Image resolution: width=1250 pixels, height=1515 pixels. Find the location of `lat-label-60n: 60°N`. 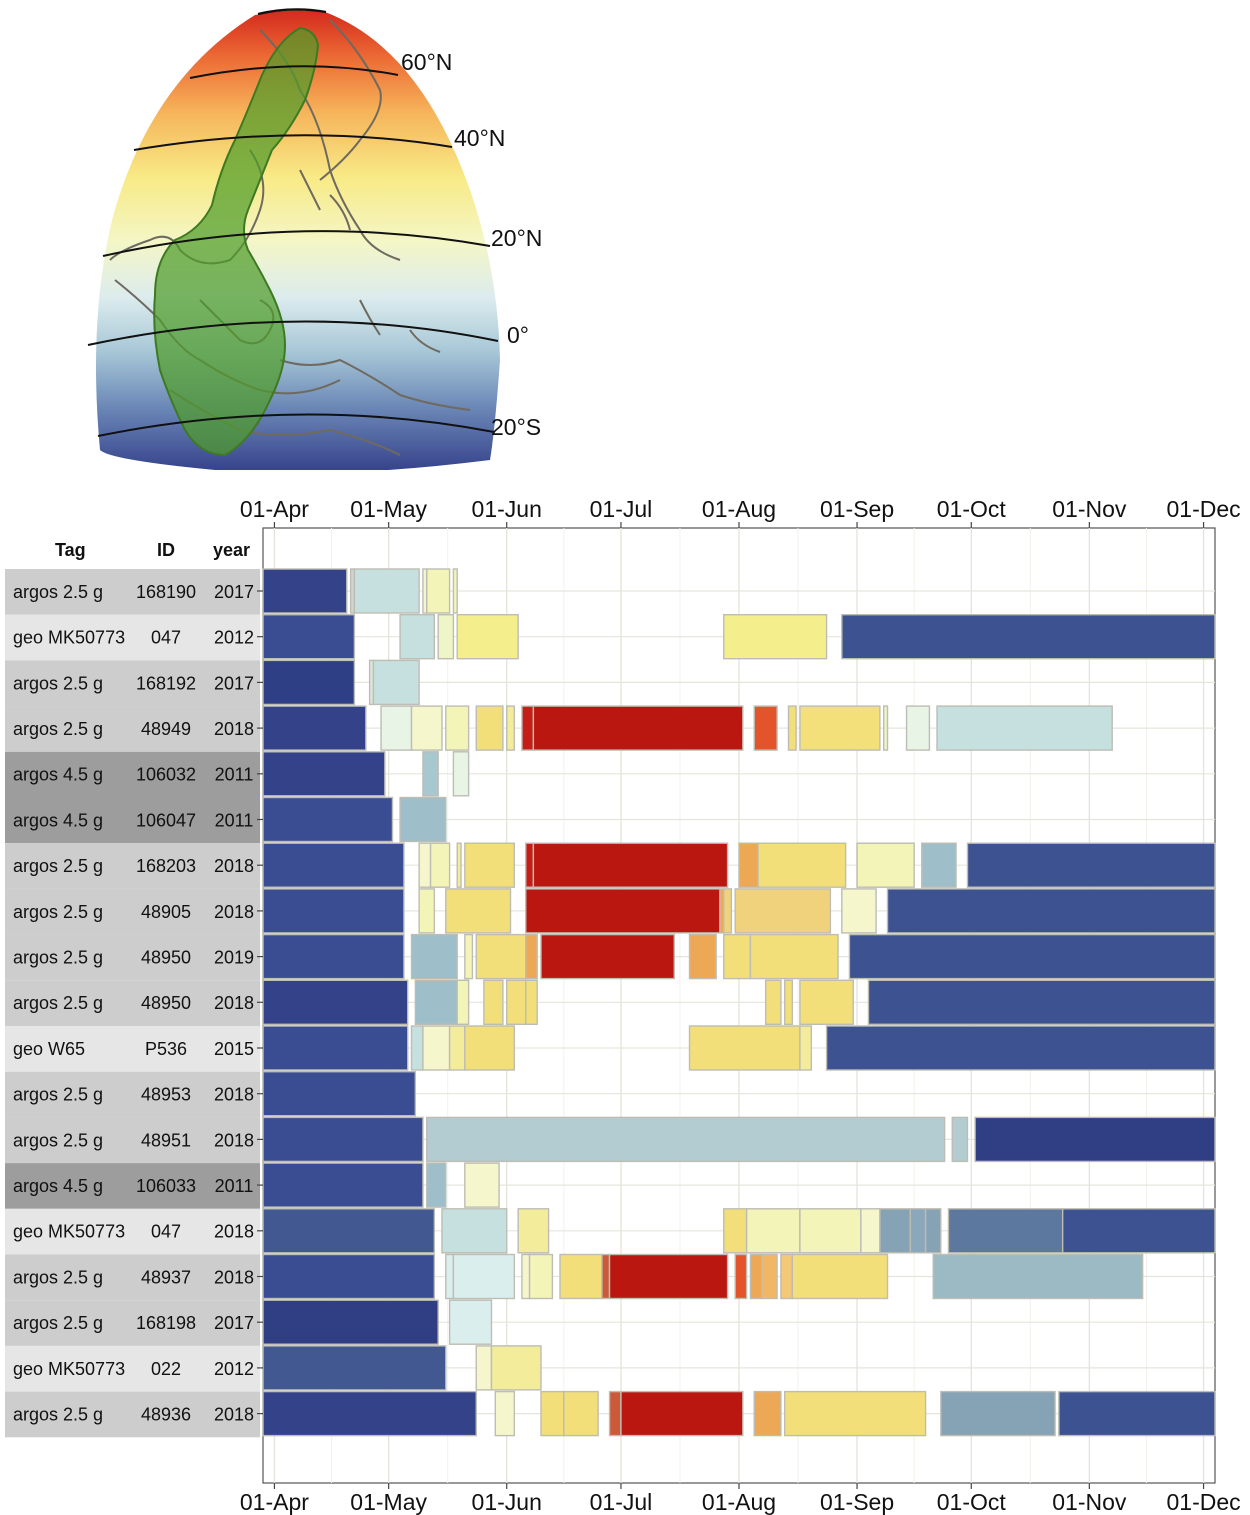

lat-label-60n: 60°N is located at coordinates (426, 62).